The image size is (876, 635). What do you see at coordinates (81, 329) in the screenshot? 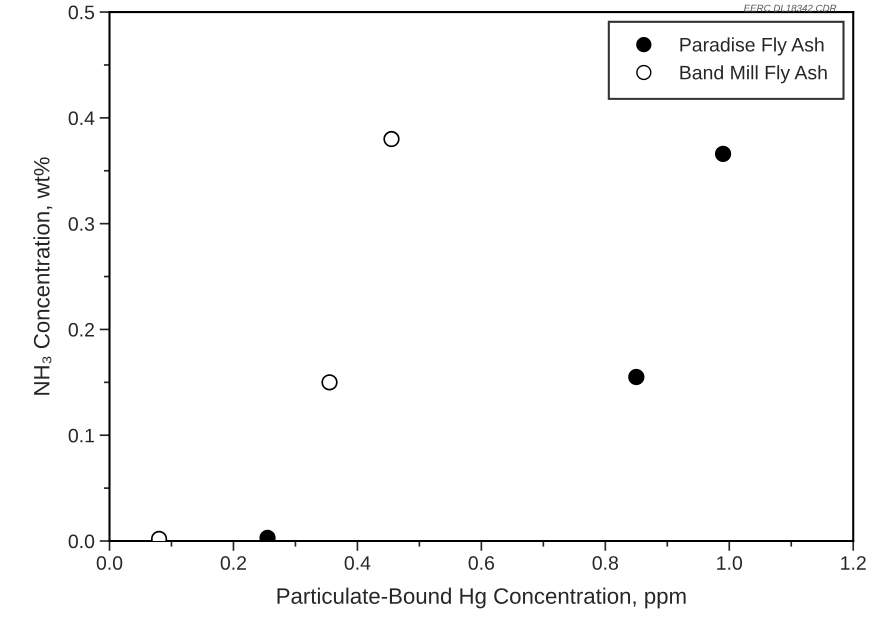
I see `y-tick-label: 0.2` at bounding box center [81, 329].